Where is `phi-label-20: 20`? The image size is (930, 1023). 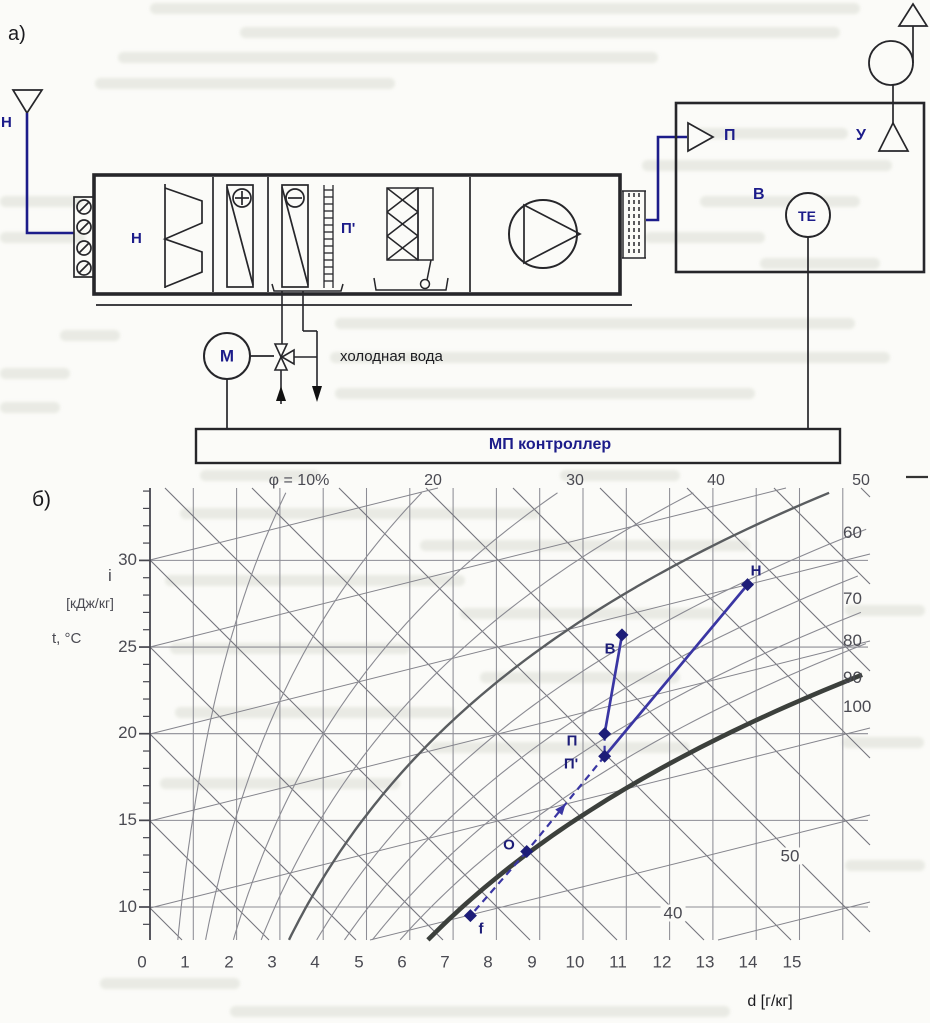 phi-label-20: 20 is located at coordinates (433, 480).